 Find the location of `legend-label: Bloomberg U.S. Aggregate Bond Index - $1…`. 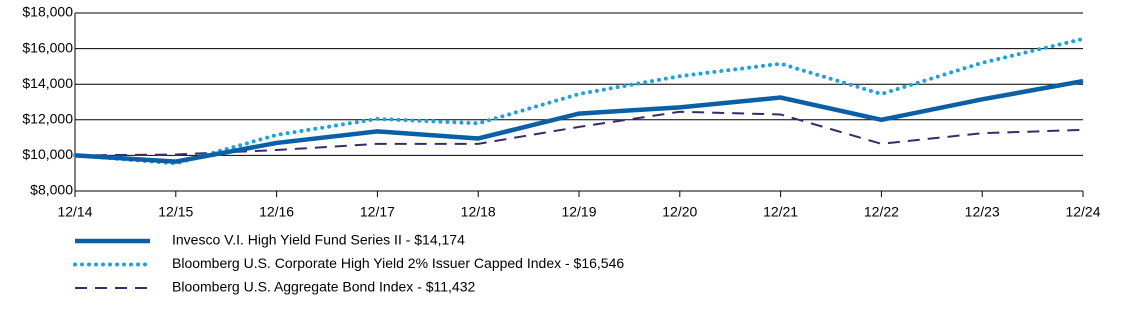

legend-label: Bloomberg U.S. Aggregate Bond Index - $1… is located at coordinates (323, 287).